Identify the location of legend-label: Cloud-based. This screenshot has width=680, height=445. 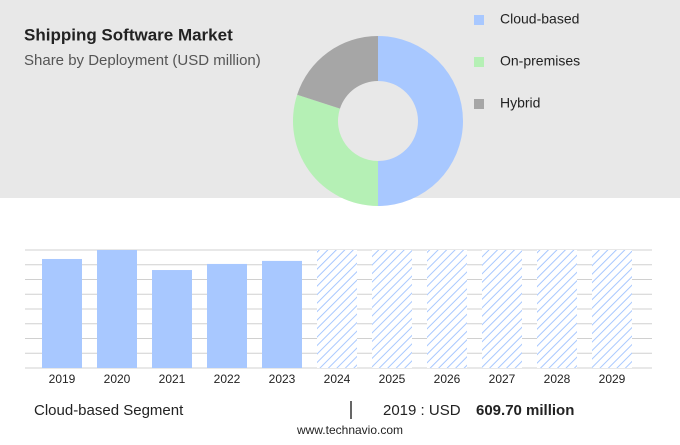
(539, 19).